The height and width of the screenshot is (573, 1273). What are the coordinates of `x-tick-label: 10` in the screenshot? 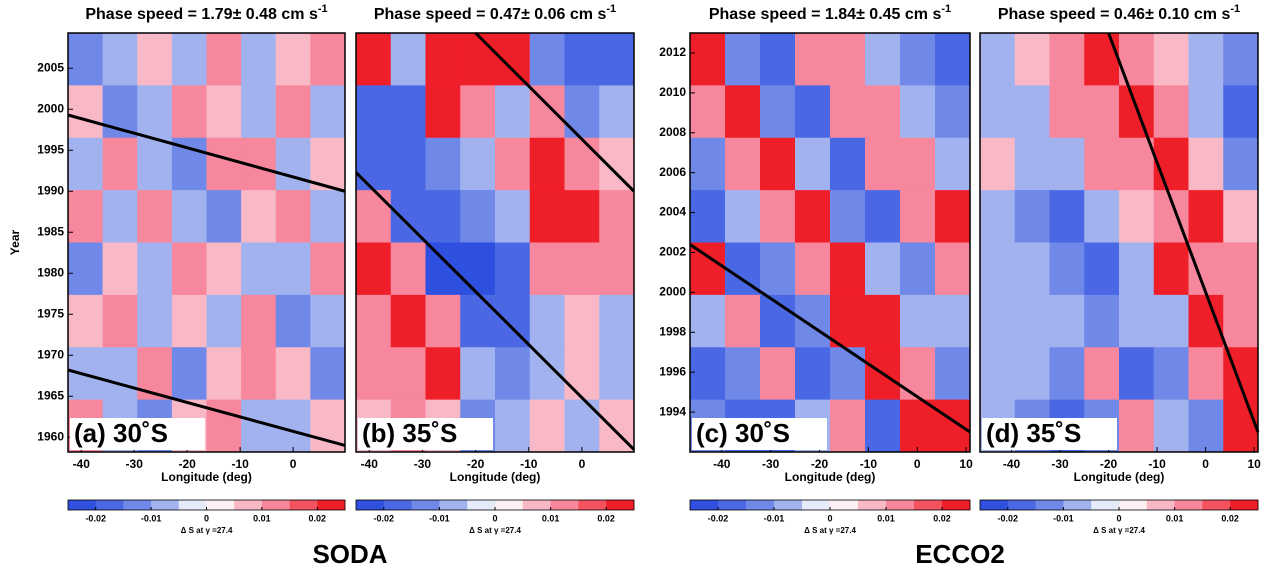 It's located at (966, 464).